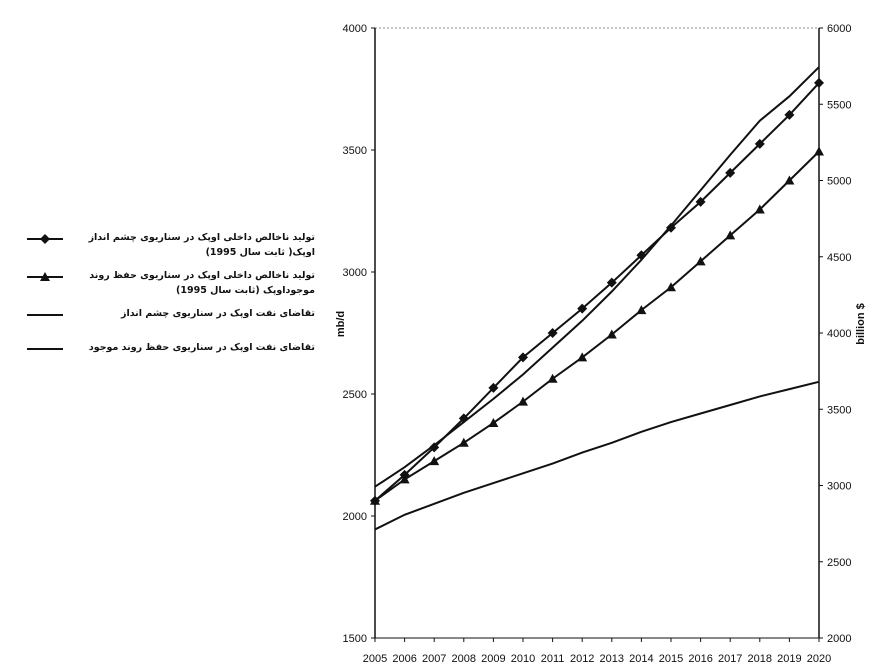 This screenshot has width=876, height=669. Describe the element at coordinates (359, 334) in the screenshot. I see `left-axis-ticks: 1500 2000 2500 3000 3500 4000` at that location.